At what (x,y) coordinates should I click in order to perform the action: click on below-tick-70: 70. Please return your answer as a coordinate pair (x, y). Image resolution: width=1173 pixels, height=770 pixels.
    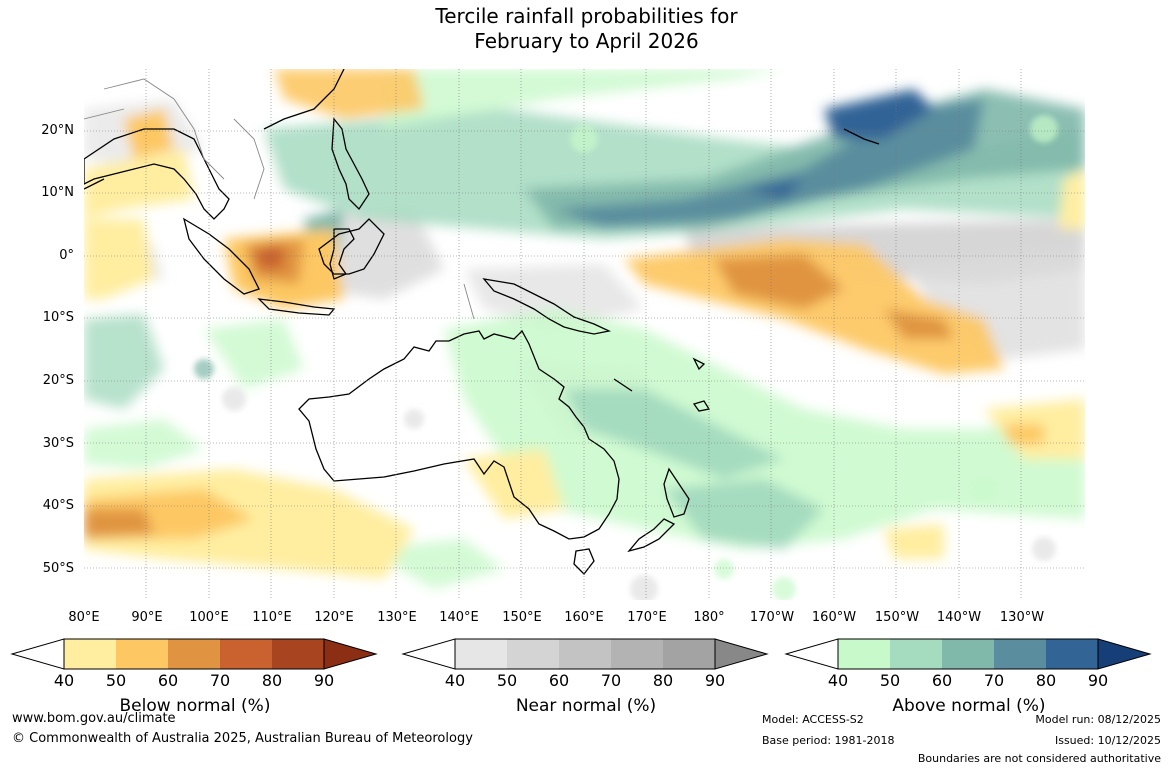
    Looking at the image, I should click on (220, 680).